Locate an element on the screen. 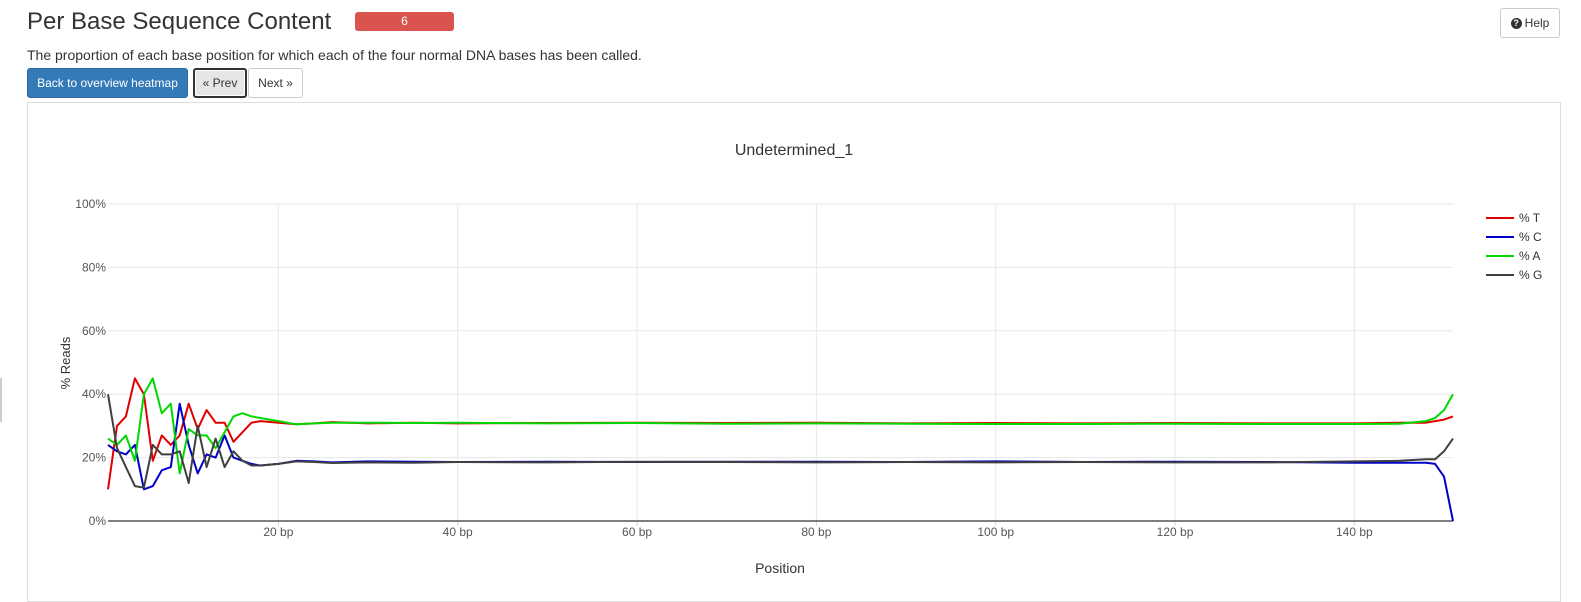 This screenshot has width=1581, height=602. y-tick-label: 60% is located at coordinates (94, 331).